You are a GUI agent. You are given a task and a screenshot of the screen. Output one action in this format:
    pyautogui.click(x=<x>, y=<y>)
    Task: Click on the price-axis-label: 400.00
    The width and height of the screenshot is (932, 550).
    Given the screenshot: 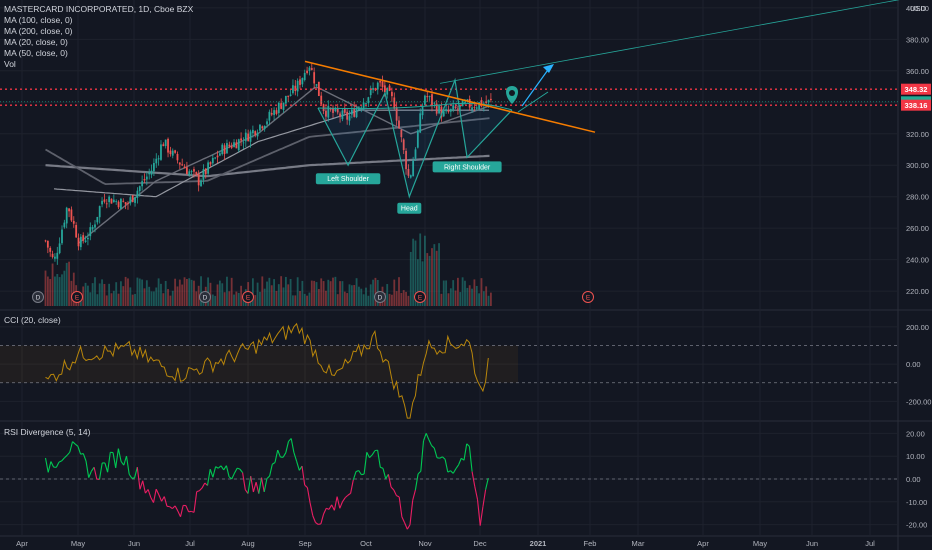 What is the action you would take?
    pyautogui.click(x=917, y=8)
    